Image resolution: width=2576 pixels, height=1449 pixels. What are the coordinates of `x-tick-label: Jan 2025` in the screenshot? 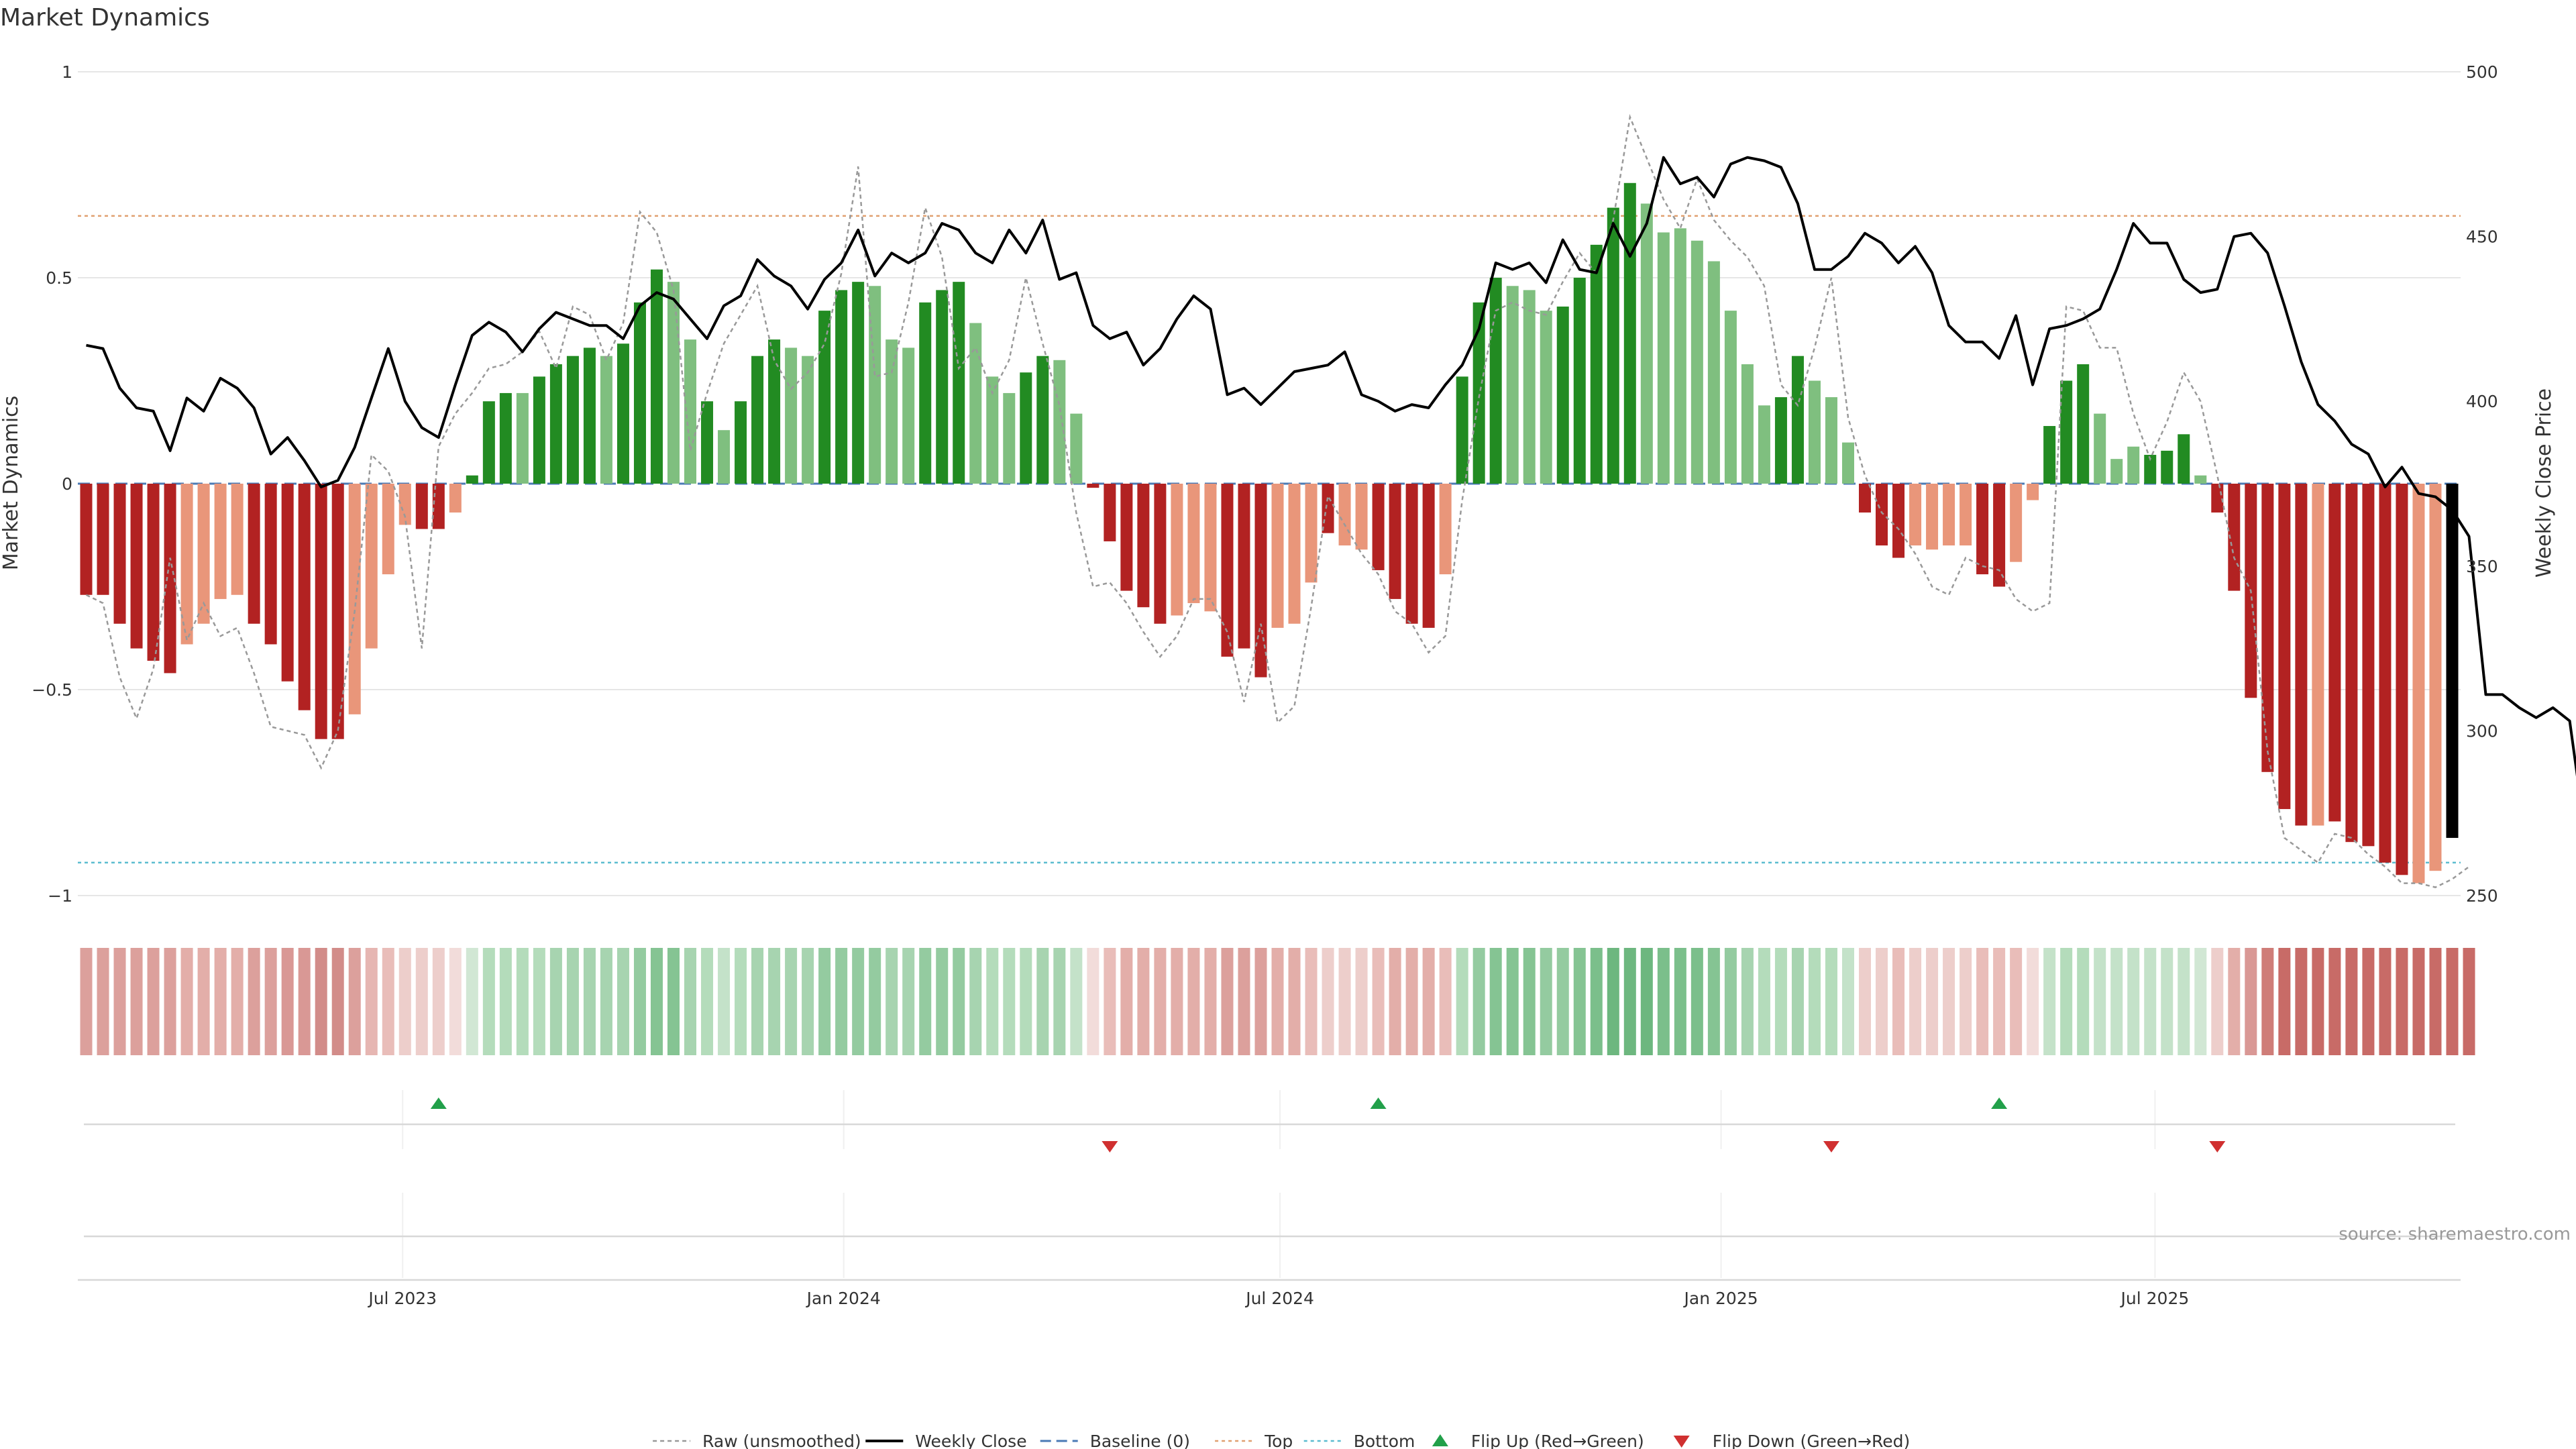 It's located at (1720, 1298).